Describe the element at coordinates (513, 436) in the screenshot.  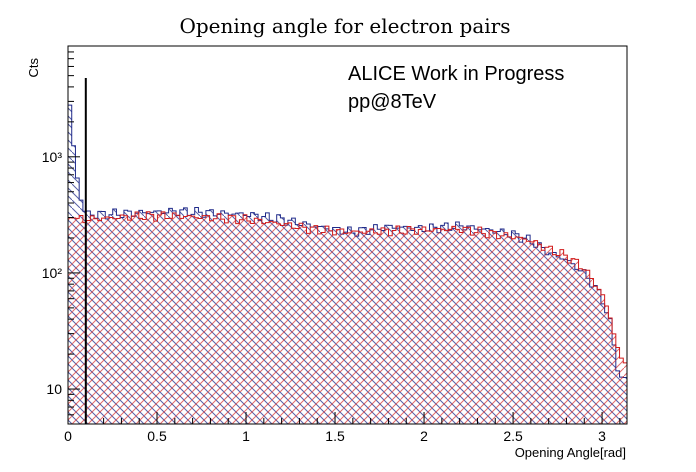
I see `x-tick-label: 2.5` at that location.